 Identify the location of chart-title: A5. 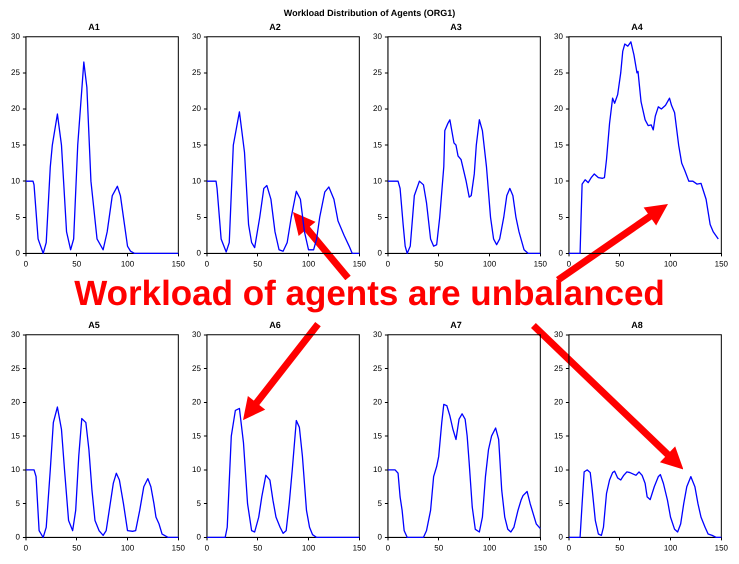
(94, 325).